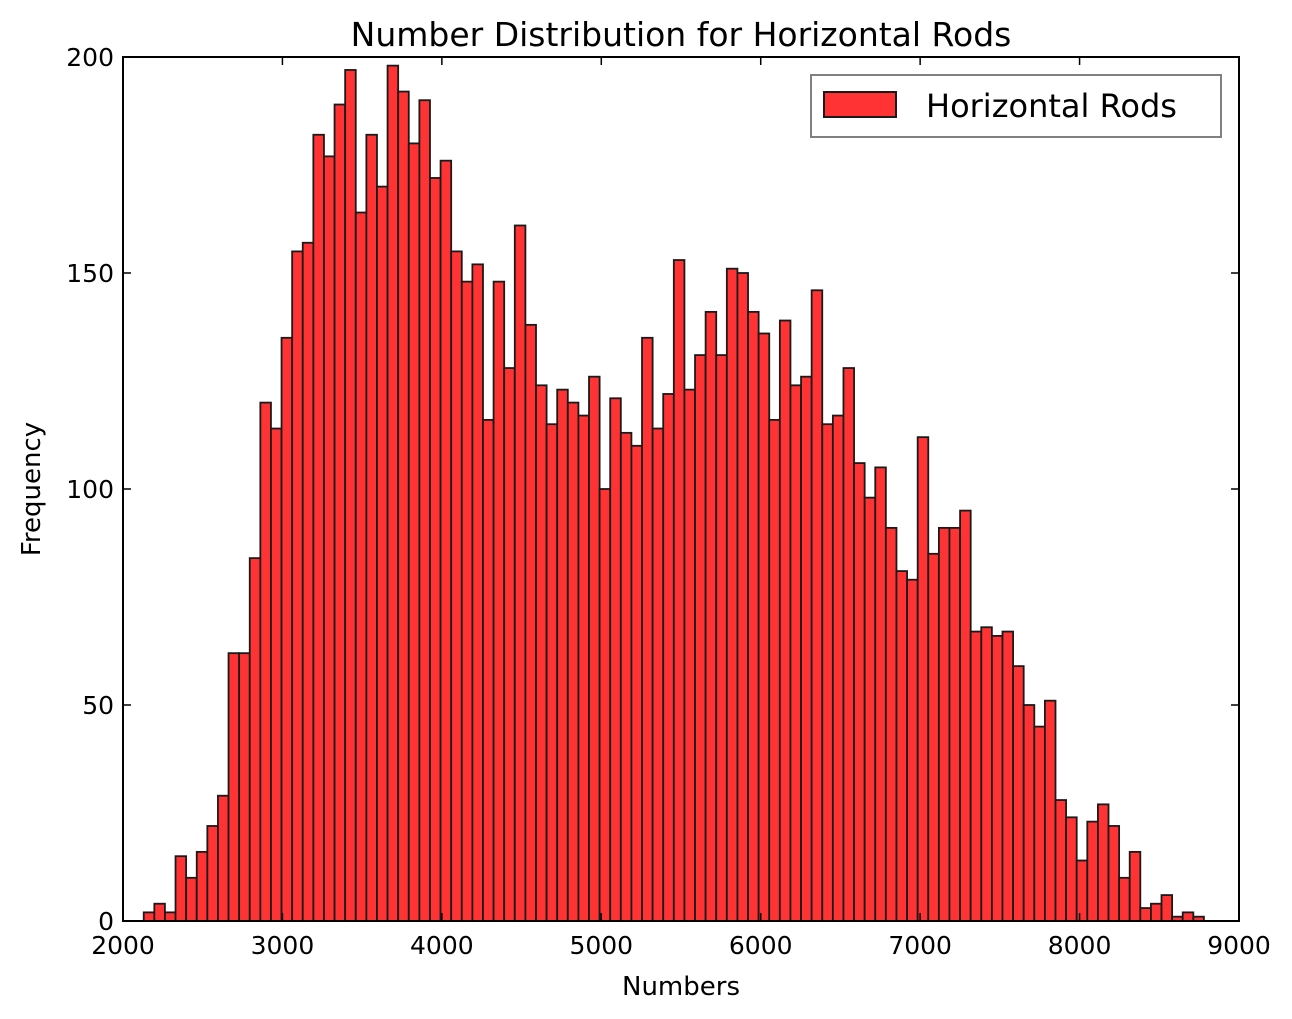  Describe the element at coordinates (920, 945) in the screenshot. I see `x-tick-label: 7000` at that location.